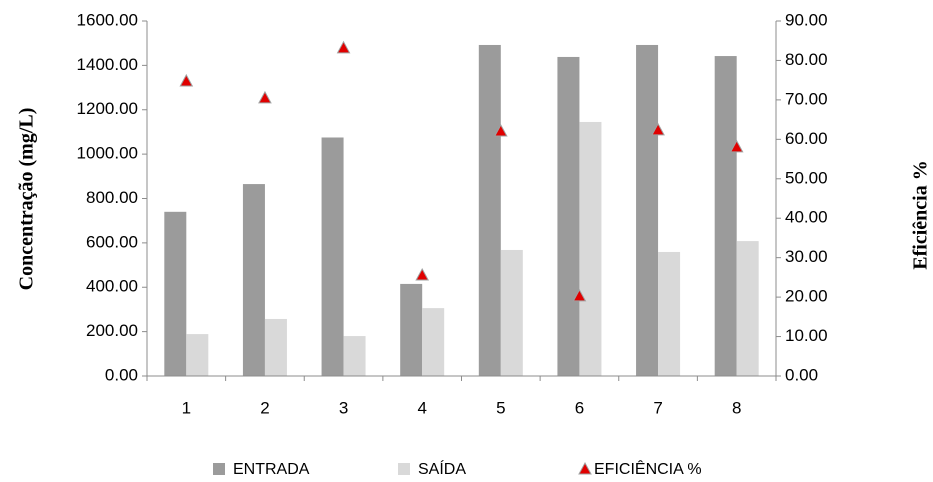 This screenshot has height=482, width=933. What do you see at coordinates (921, 214) in the screenshot?
I see `y2-axis-title: Eficiência %` at bounding box center [921, 214].